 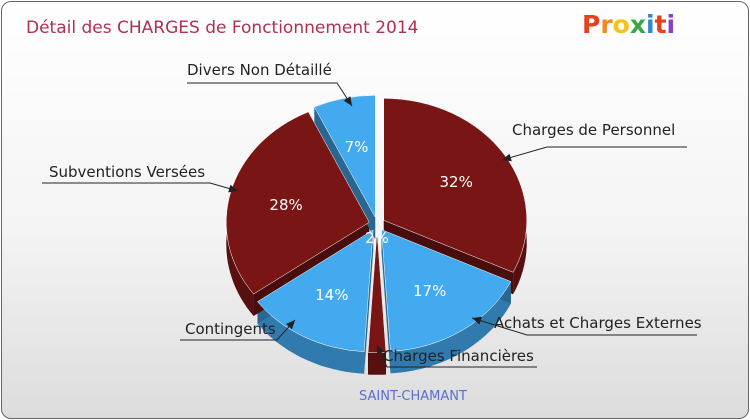 I want to click on callout-label: Charges Financières, so click(x=458, y=356).